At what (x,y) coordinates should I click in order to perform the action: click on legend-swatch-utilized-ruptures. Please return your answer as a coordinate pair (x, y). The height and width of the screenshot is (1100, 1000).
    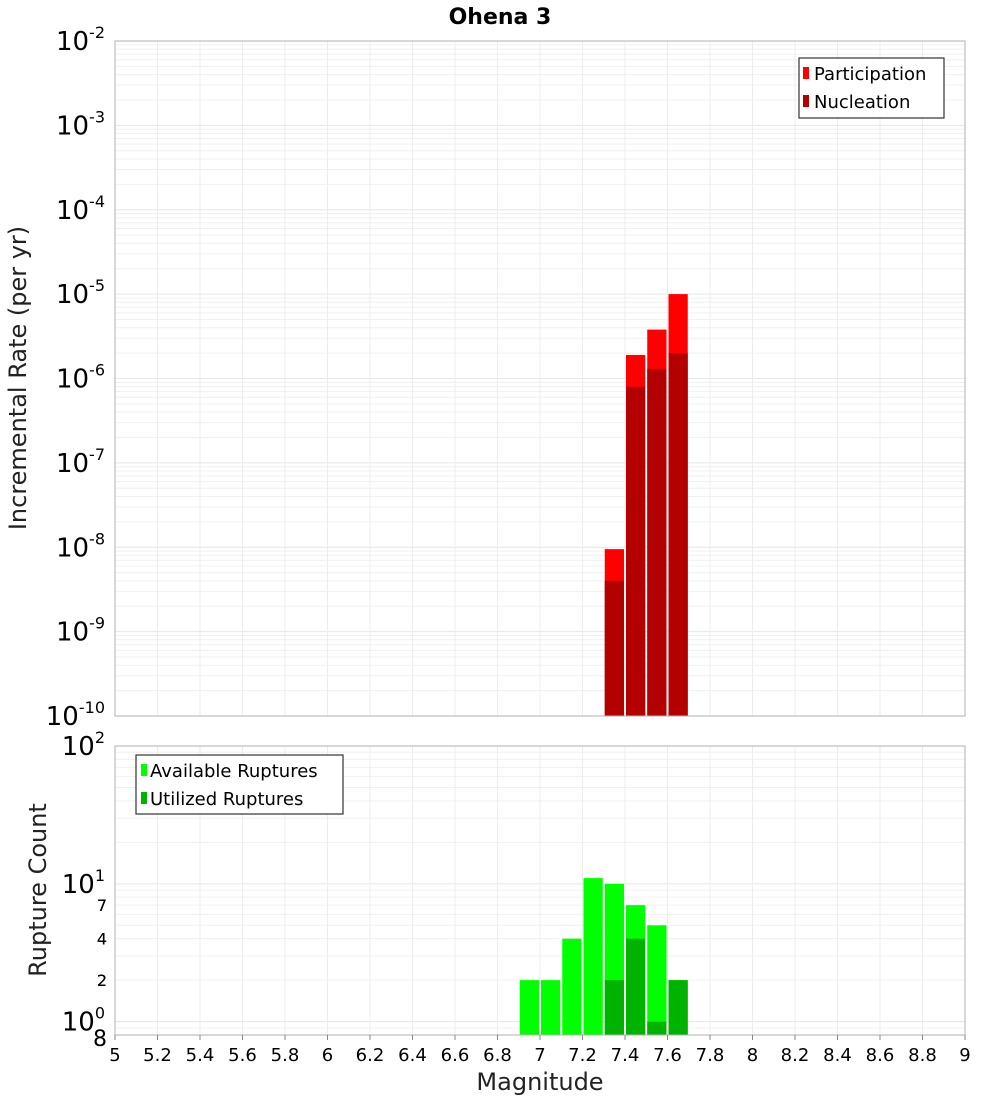
    Looking at the image, I should click on (144, 798).